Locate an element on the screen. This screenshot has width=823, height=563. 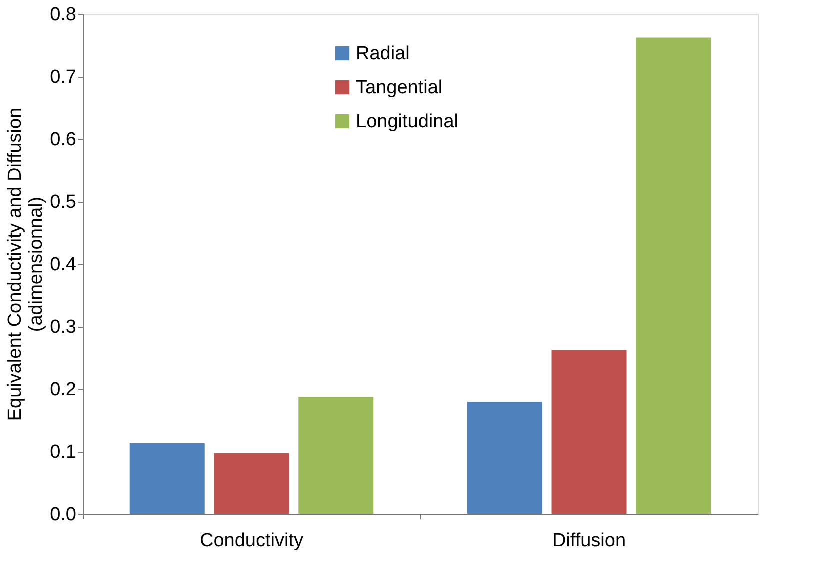
x-tick-label: Diffusion is located at coordinates (589, 541).